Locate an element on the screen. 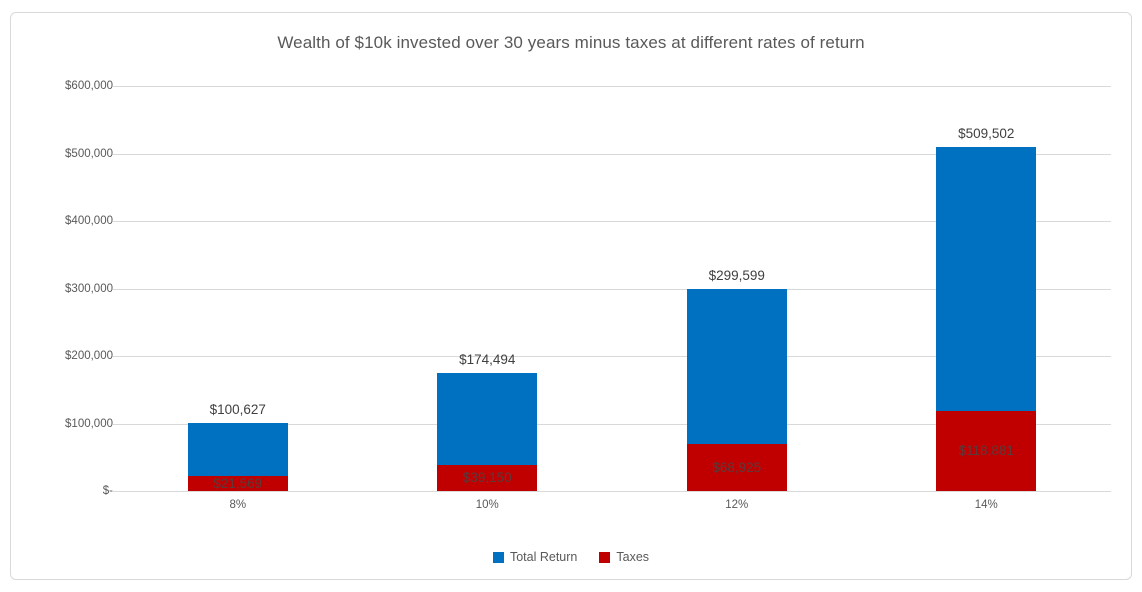 This screenshot has height=592, width=1142. taxes-data-label: $21,569 is located at coordinates (238, 484).